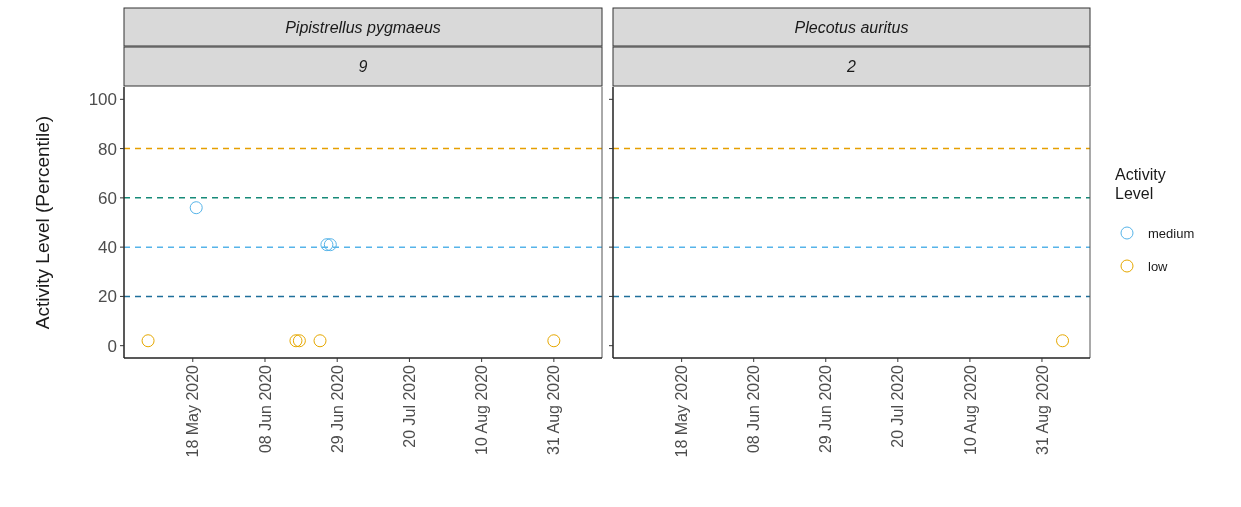  I want to click on y-tick-label: 60, so click(107, 198).